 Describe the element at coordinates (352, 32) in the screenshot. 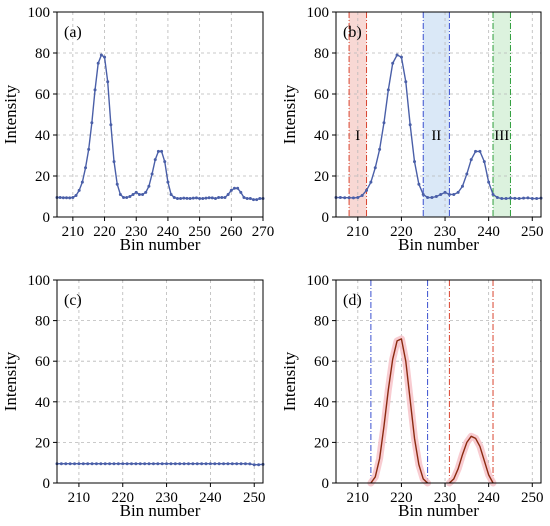

I see `panel-label: (b)` at that location.